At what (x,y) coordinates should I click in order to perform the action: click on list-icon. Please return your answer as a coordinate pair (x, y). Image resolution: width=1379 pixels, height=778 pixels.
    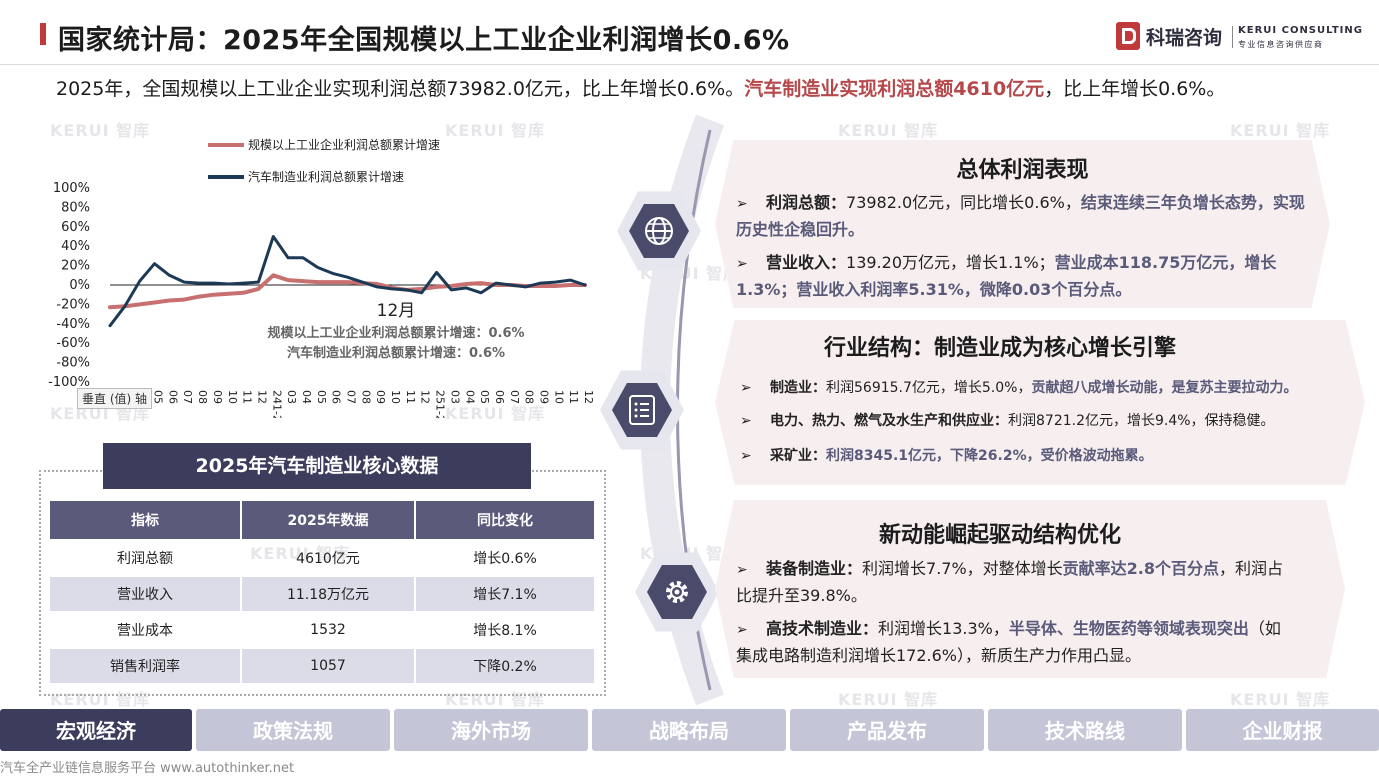
    Looking at the image, I should click on (642, 410).